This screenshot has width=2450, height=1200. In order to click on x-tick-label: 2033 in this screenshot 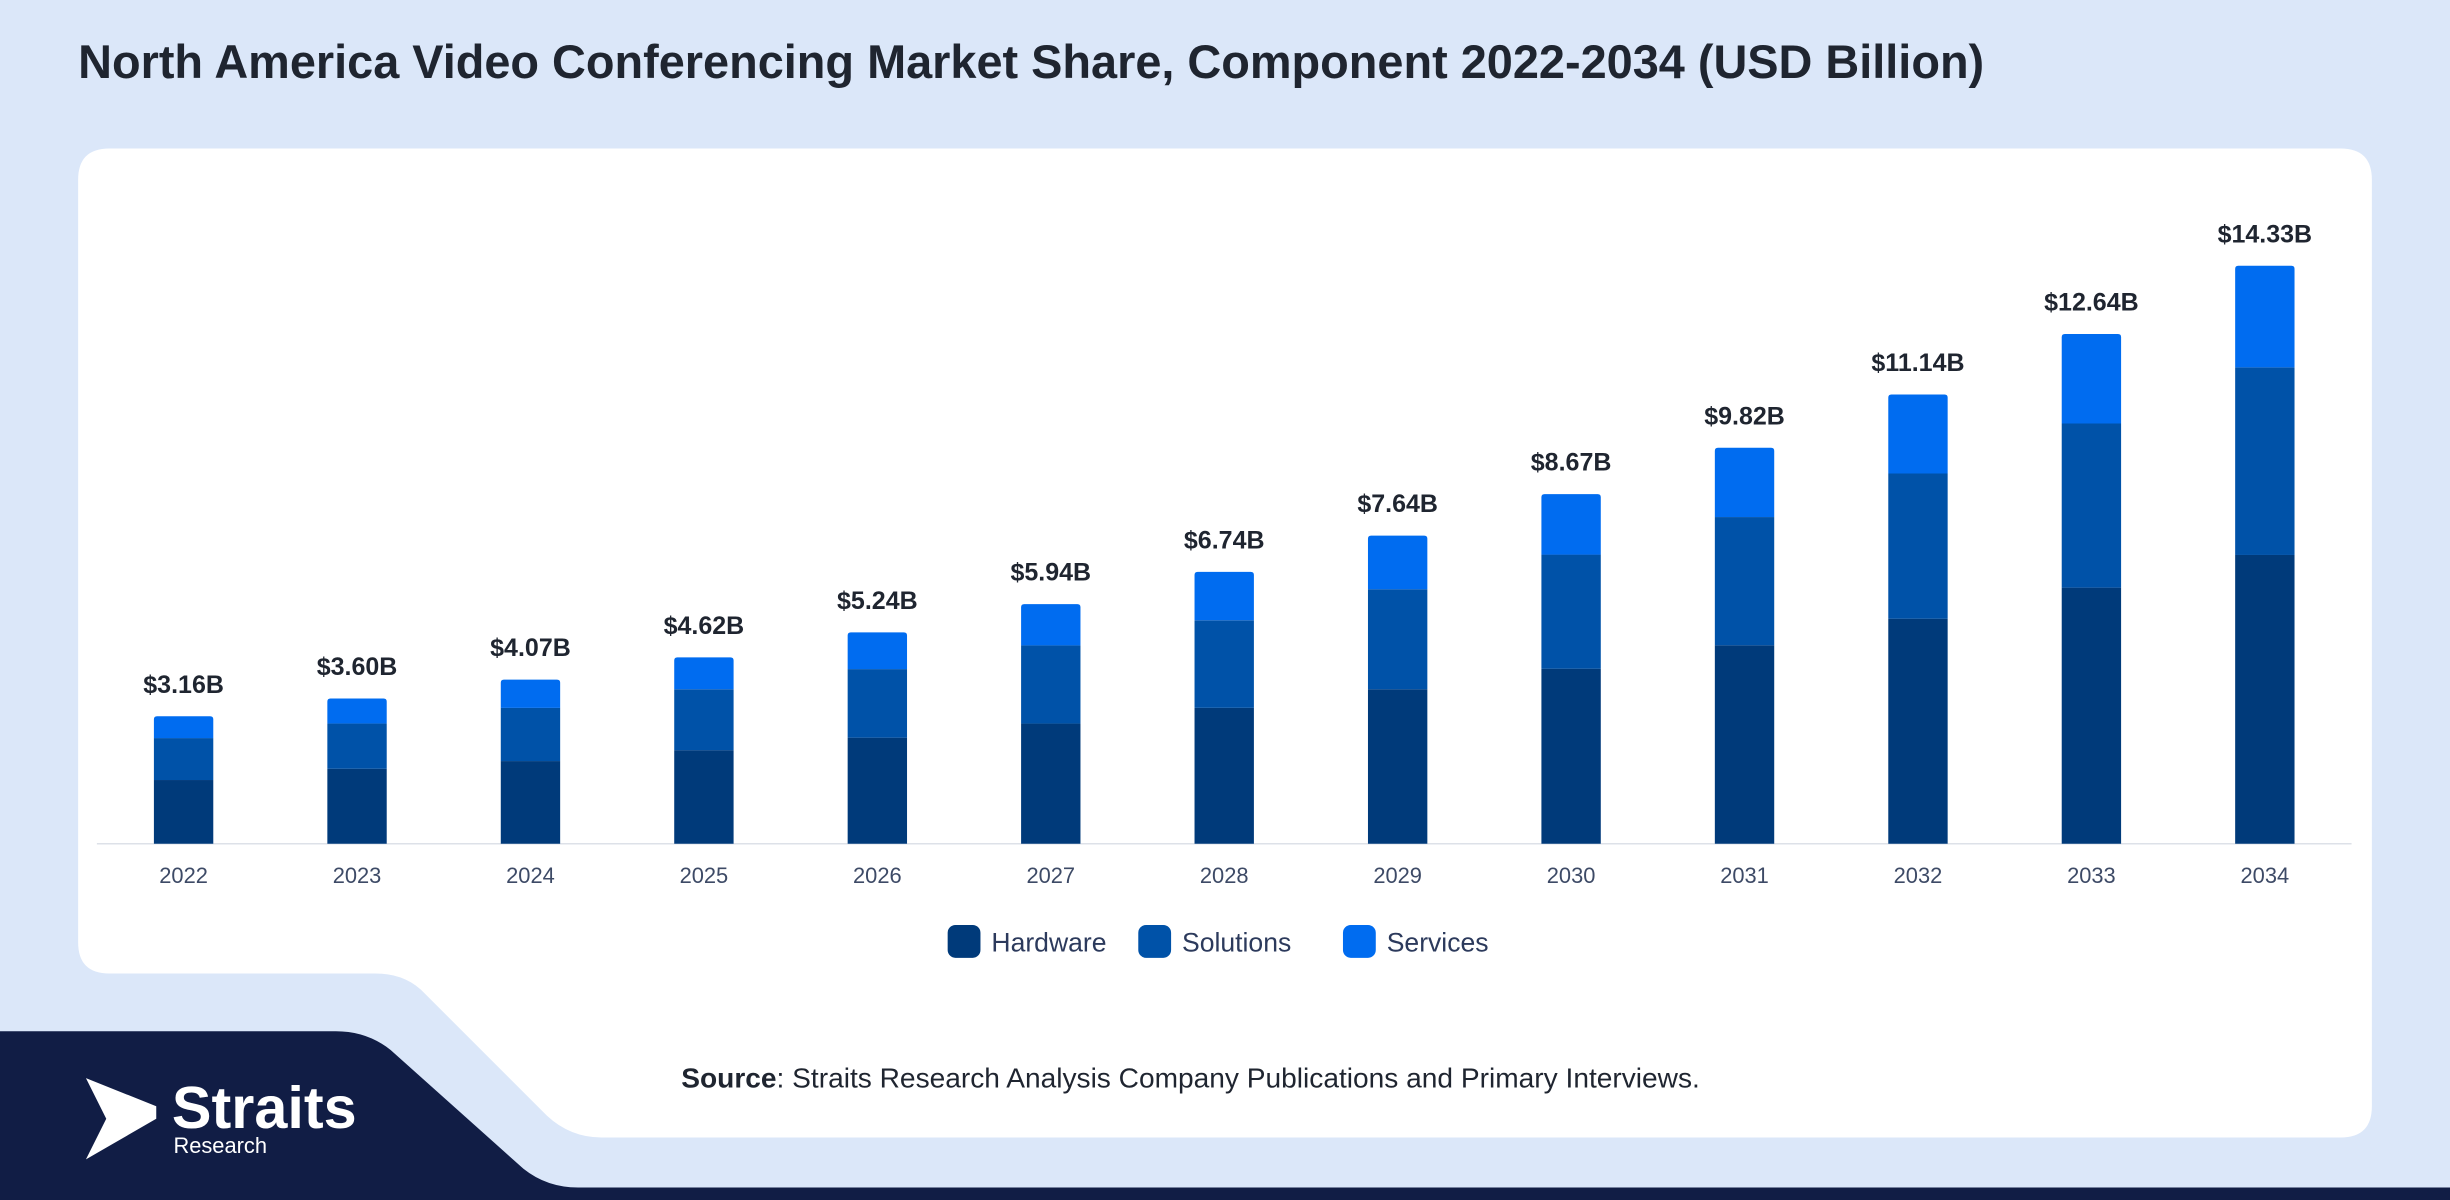, I will do `click(2091, 875)`.